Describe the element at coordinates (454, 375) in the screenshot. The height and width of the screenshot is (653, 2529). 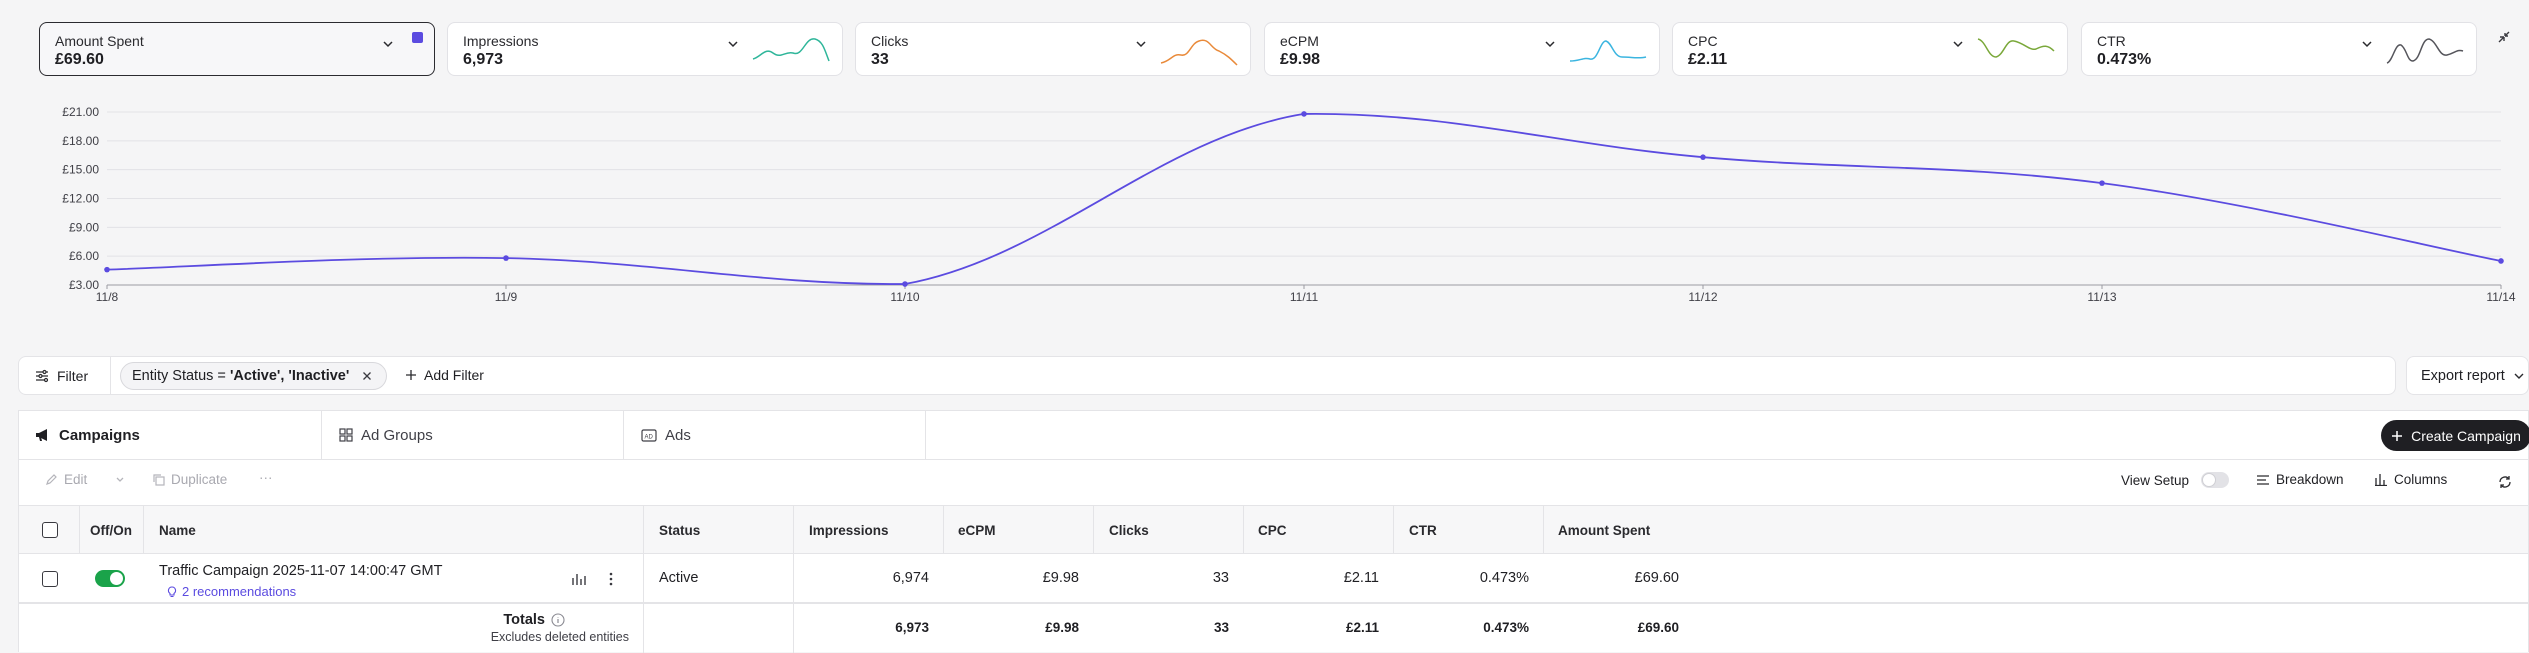
I see `add-filter-label: Add Filter` at that location.